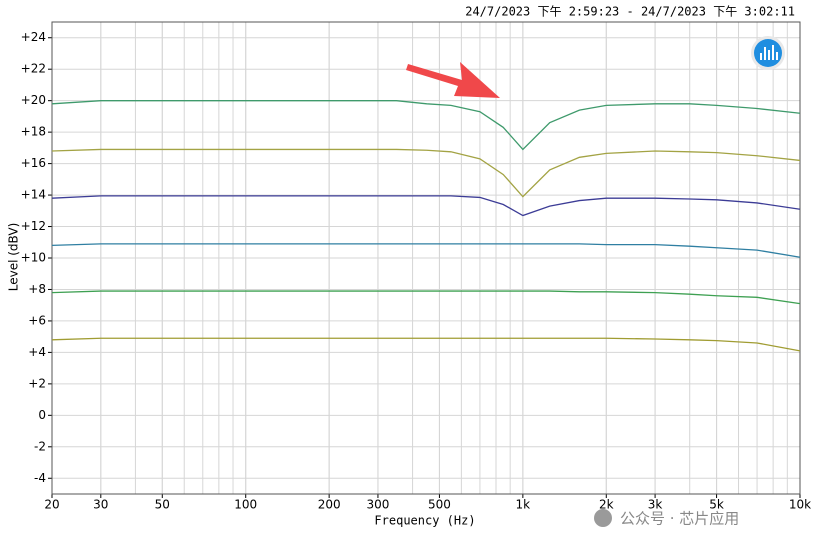 Image resolution: width=834 pixels, height=550 pixels. What do you see at coordinates (377, 505) in the screenshot?
I see `x-tick-label: 300` at bounding box center [377, 505].